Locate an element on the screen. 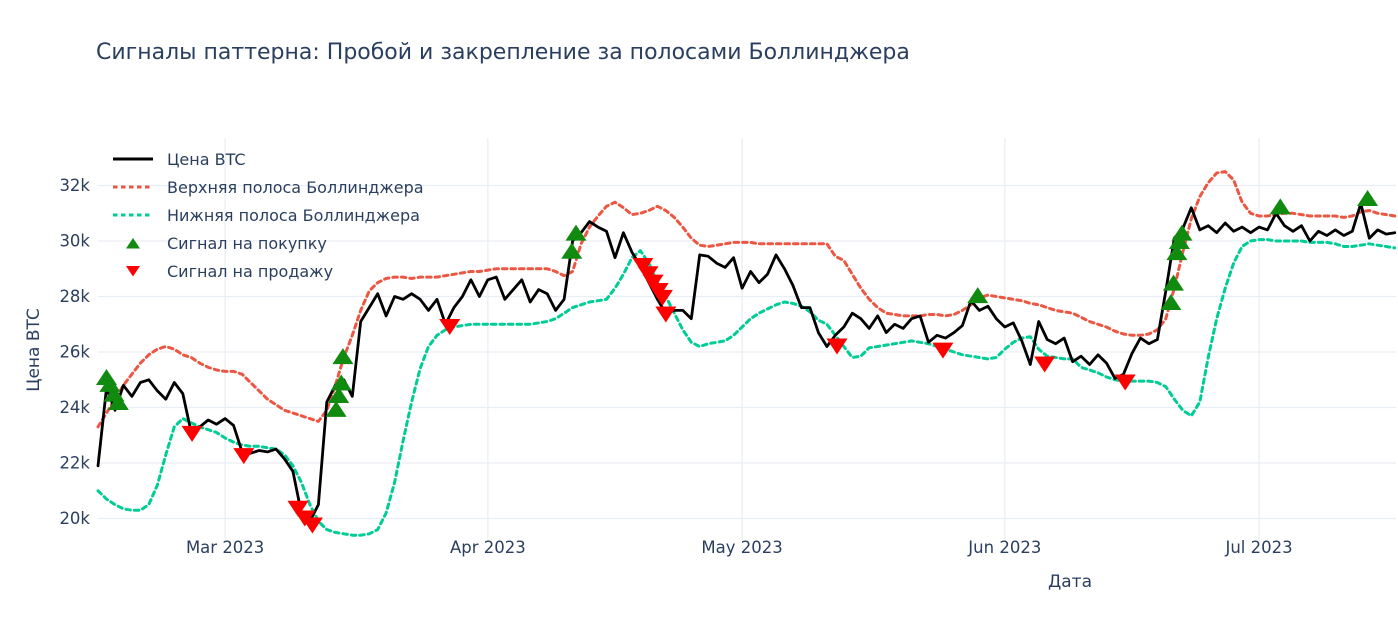 Image resolution: width=1398 pixels, height=642 pixels. lower-band-dashed-line-icon is located at coordinates (133, 215).